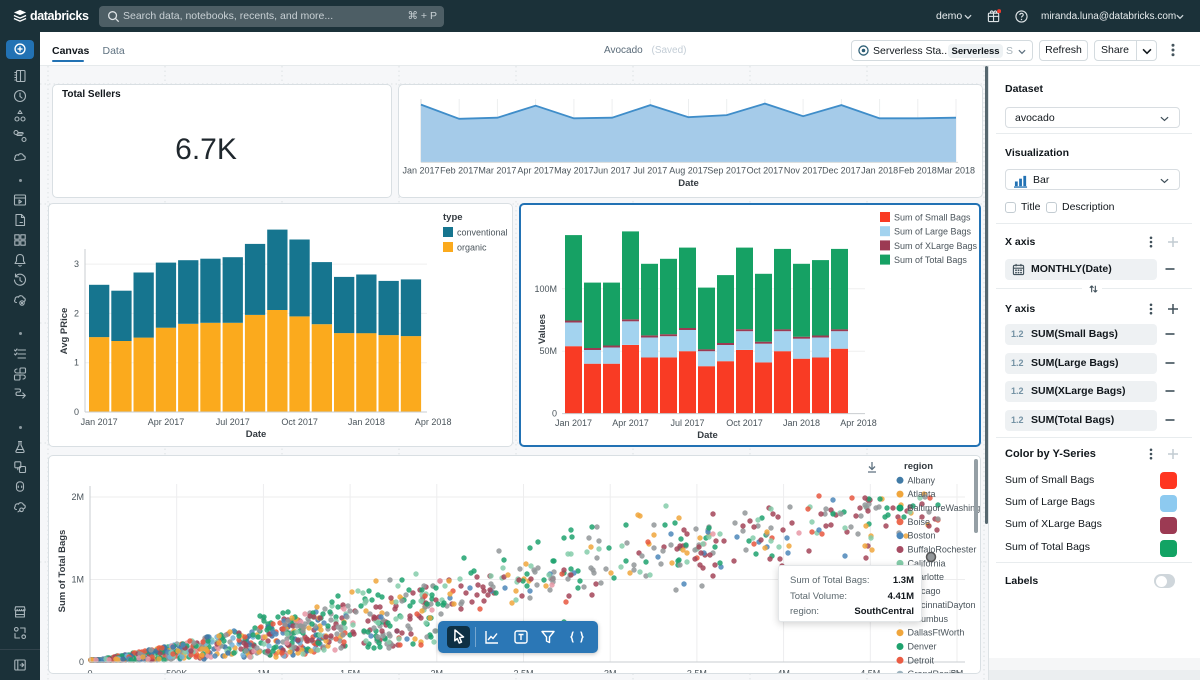 Image resolution: width=1200 pixels, height=680 pixels. What do you see at coordinates (922, 536) in the screenshot?
I see `svg-text: Boston` at bounding box center [922, 536].